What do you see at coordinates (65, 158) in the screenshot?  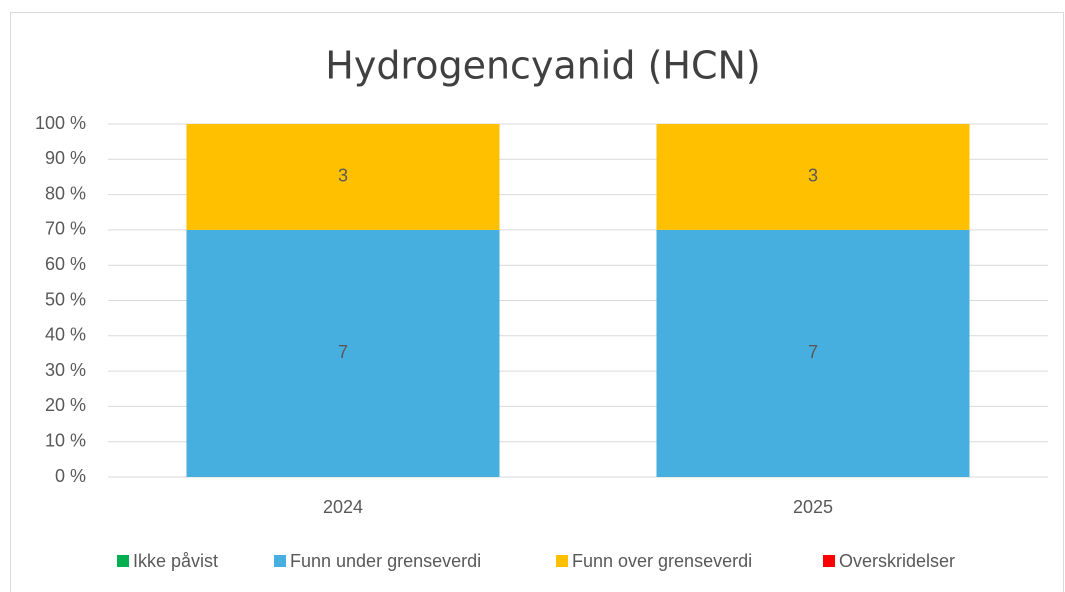 I see `y-tick-label: 90 %` at bounding box center [65, 158].